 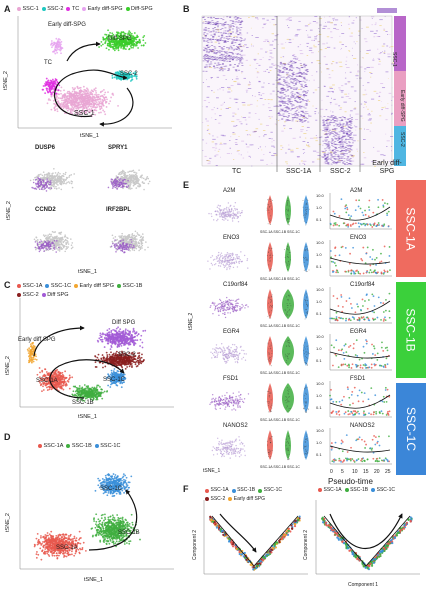 What do you see at coordinates (87, 379) in the screenshot?
I see `trajectory-arrow-c1` at bounding box center [87, 379].